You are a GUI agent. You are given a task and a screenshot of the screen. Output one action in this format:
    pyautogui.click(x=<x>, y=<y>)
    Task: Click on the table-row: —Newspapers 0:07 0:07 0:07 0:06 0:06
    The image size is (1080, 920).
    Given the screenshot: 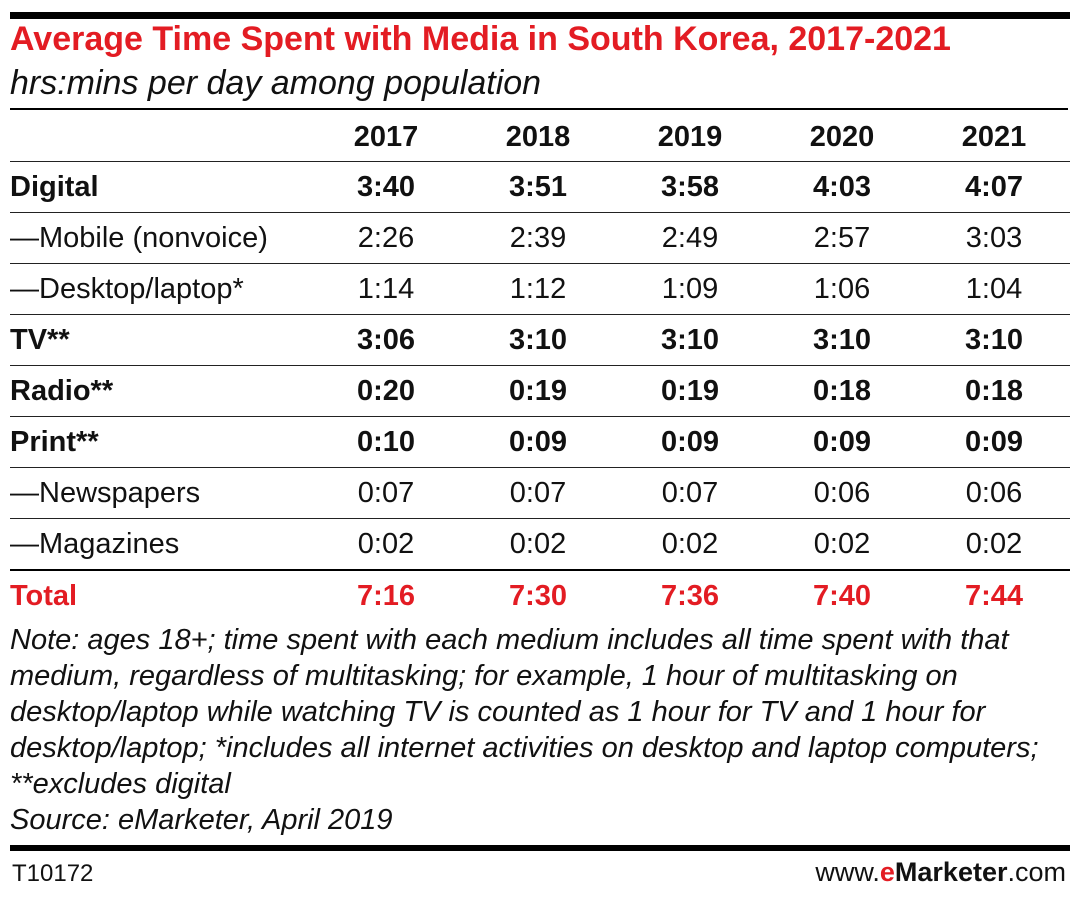 What is the action you would take?
    pyautogui.click(x=540, y=493)
    